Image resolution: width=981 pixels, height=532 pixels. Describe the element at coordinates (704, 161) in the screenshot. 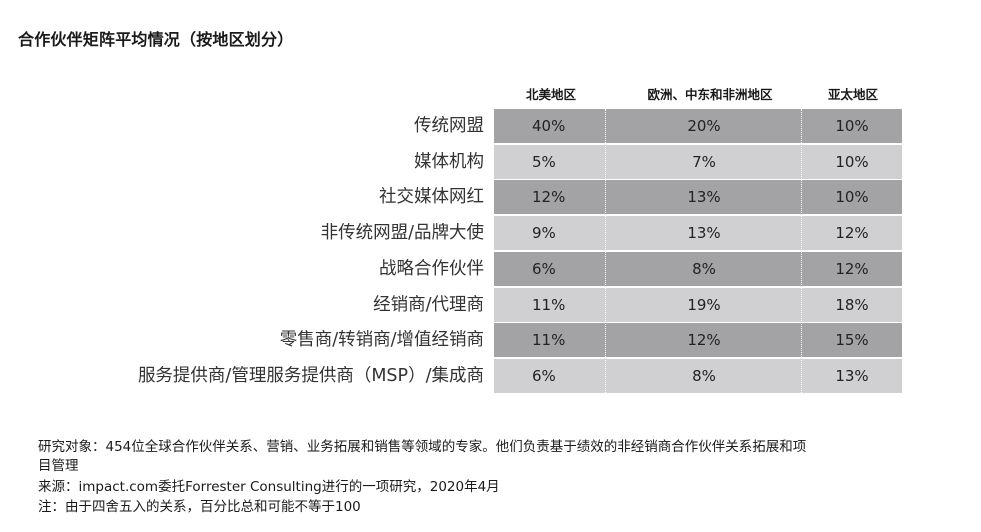

I see `table-cell: 7%` at that location.